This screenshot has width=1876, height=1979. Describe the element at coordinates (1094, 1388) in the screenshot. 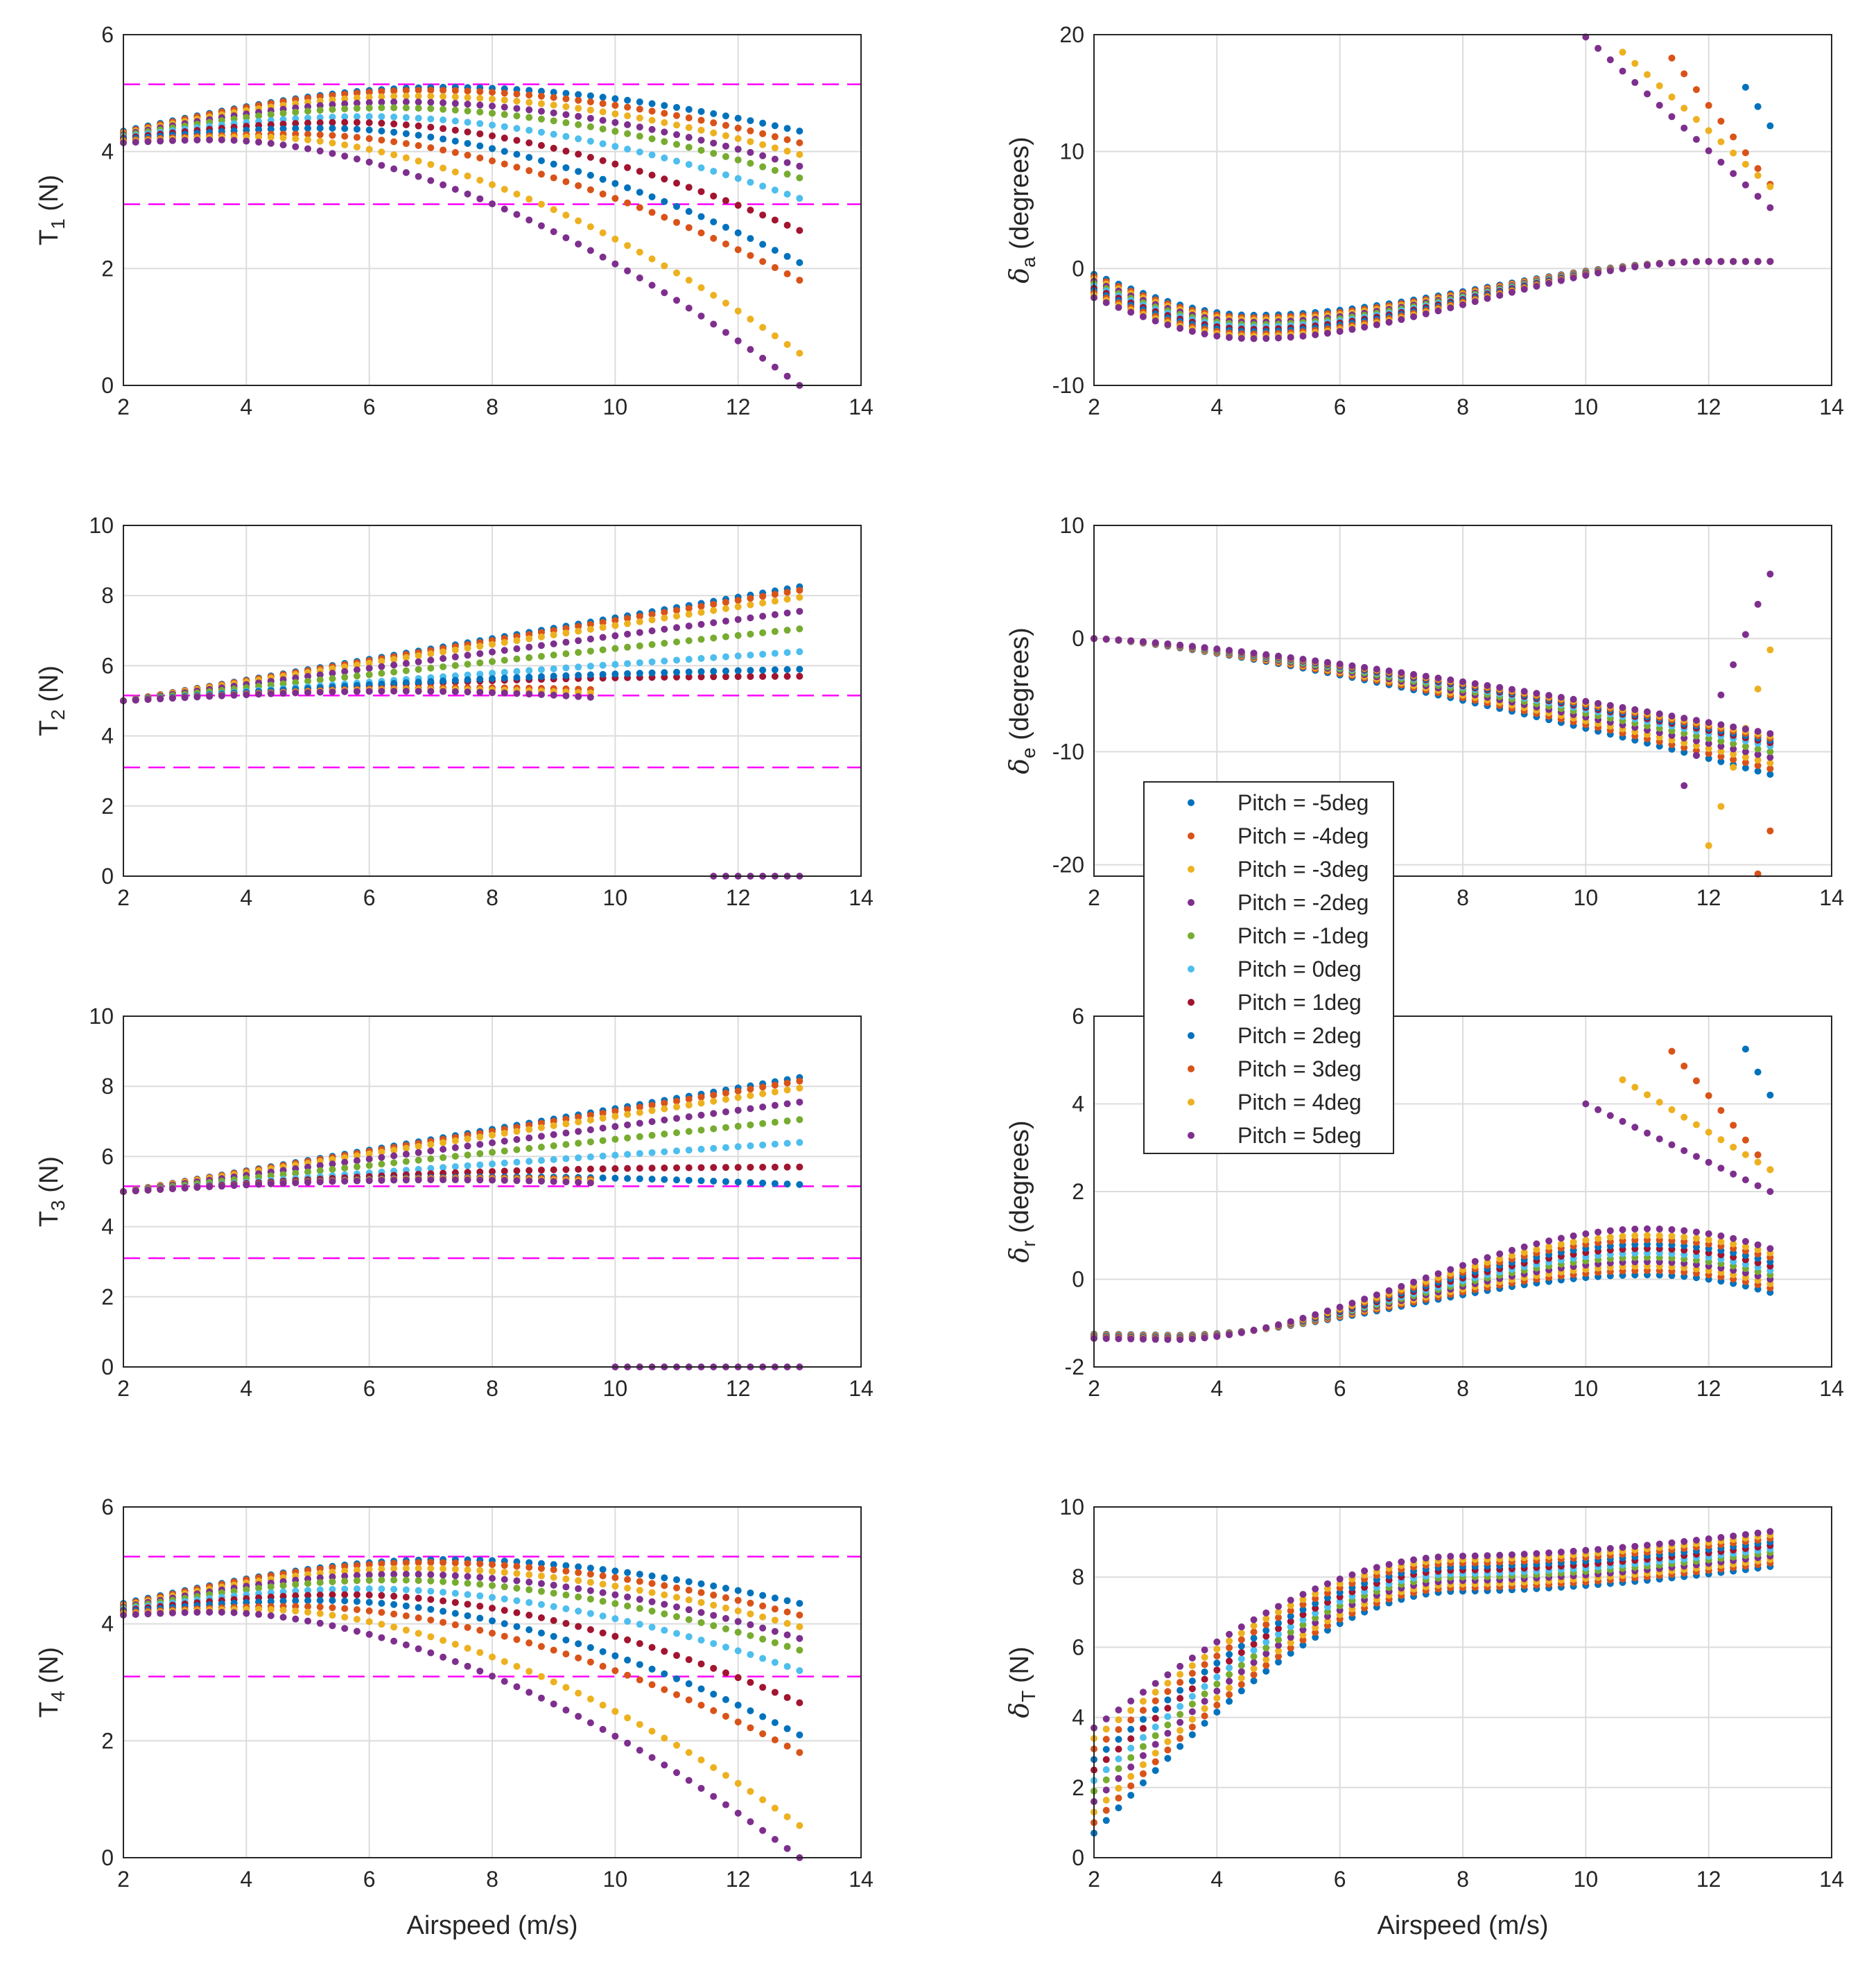

I see `x-tick-label: 2` at that location.